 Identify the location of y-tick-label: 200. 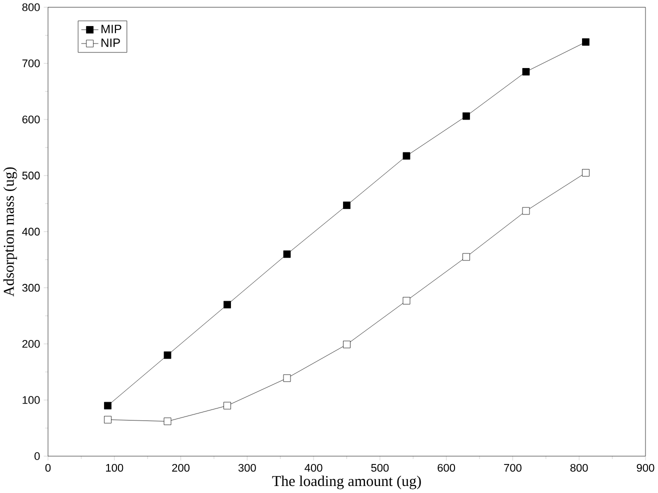
(31, 344).